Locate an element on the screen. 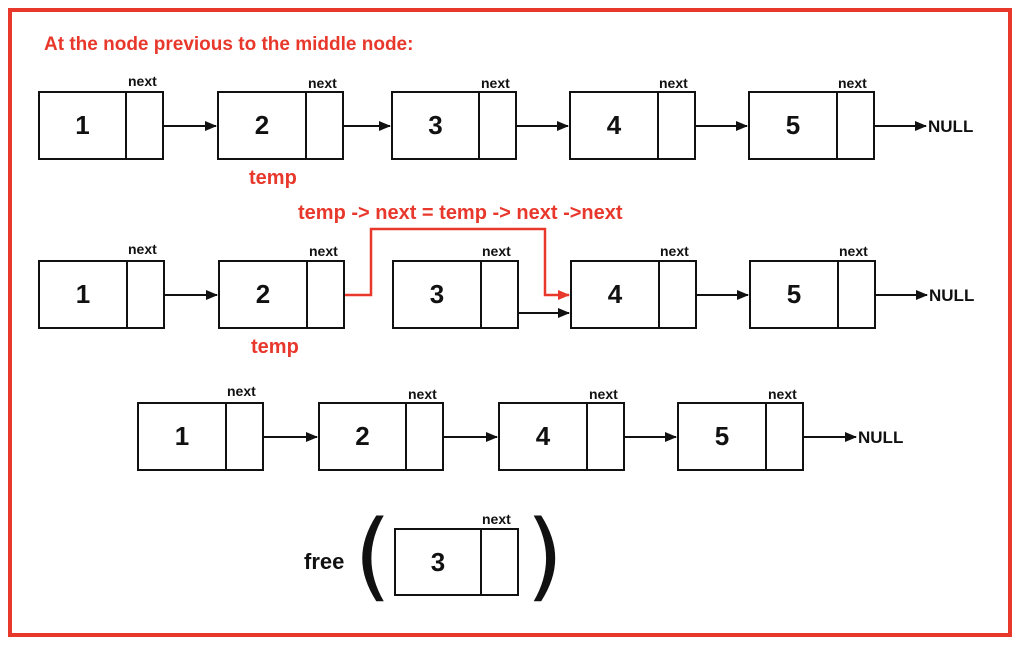 The width and height of the screenshot is (1024, 649). row3-node-3: 4 is located at coordinates (561, 436).